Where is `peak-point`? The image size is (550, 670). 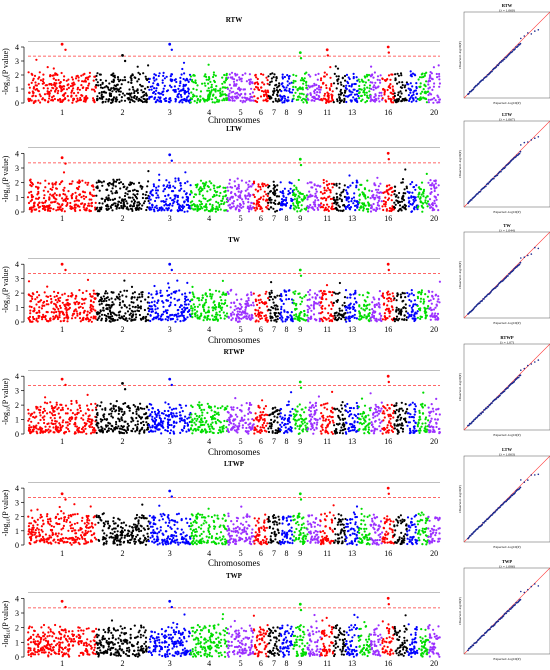
peak-point is located at coordinates (62, 379).